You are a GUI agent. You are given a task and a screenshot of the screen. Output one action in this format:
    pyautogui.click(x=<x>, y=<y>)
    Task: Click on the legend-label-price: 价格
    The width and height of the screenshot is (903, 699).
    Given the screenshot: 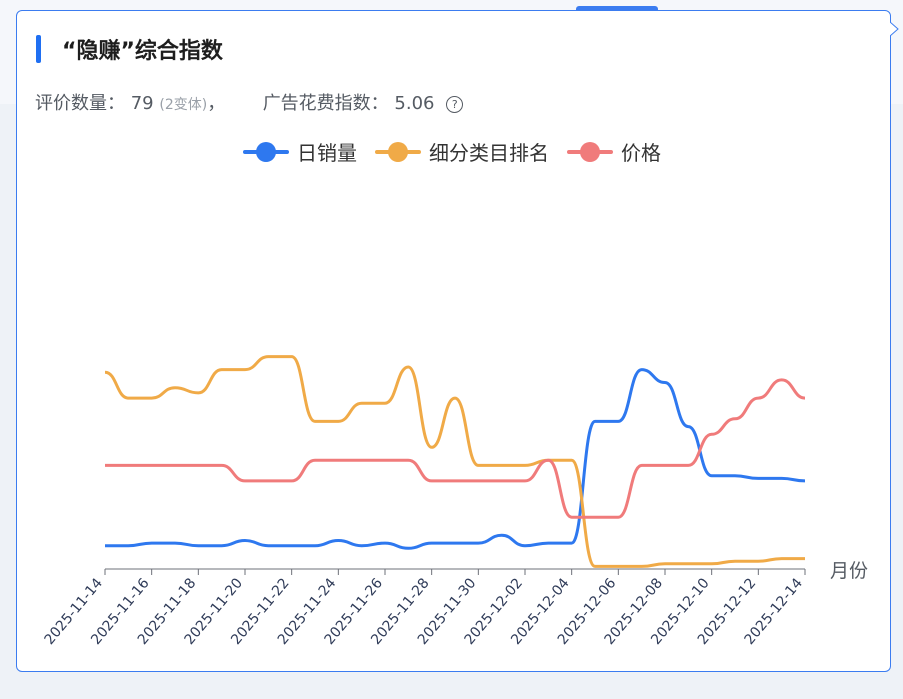 What is the action you would take?
    pyautogui.click(x=641, y=153)
    